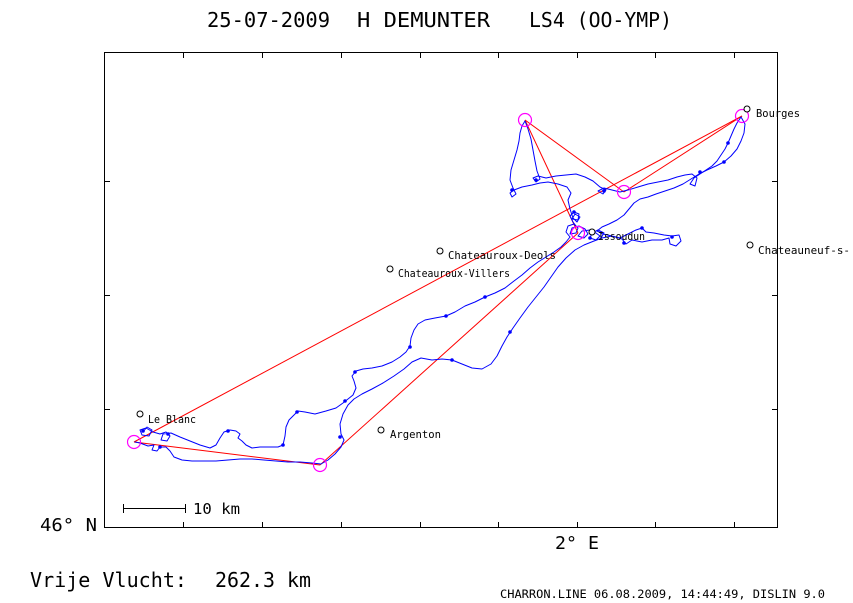  I want to click on town-chateauneuf: Chateauneuf-s-, so click(798, 249).